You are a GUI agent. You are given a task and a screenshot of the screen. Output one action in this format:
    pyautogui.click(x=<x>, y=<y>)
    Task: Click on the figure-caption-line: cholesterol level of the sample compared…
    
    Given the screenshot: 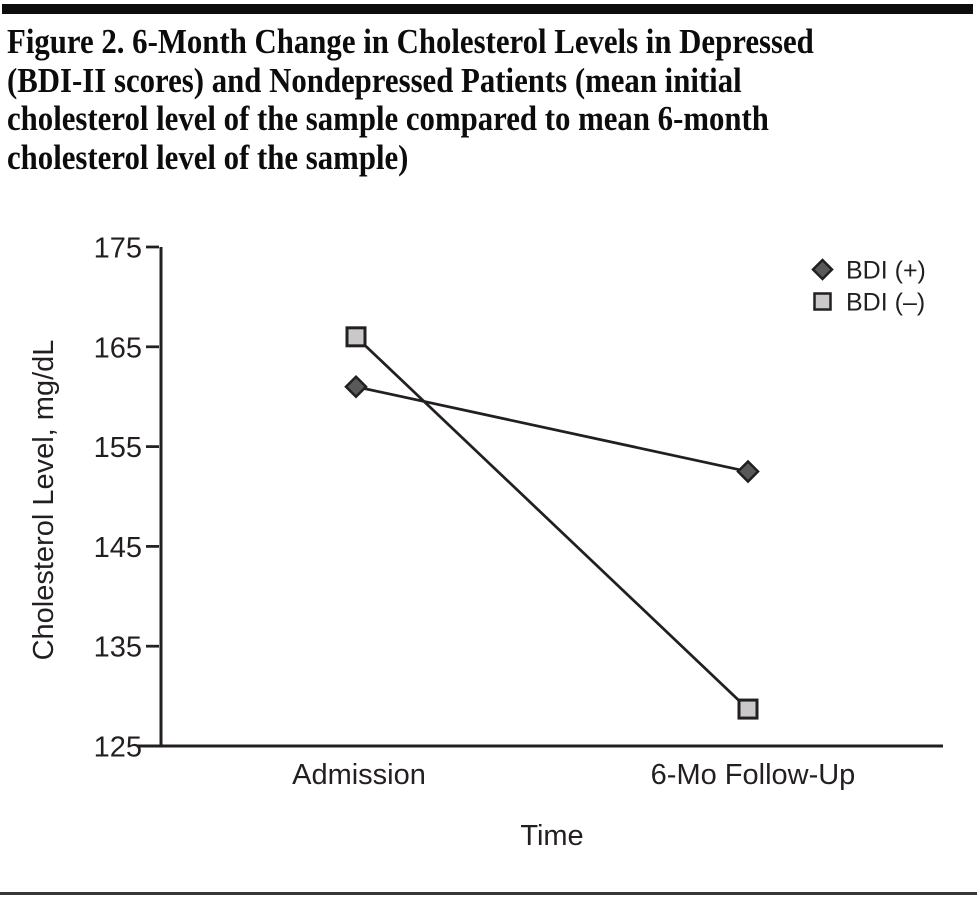 What is the action you would take?
    pyautogui.click(x=388, y=118)
    